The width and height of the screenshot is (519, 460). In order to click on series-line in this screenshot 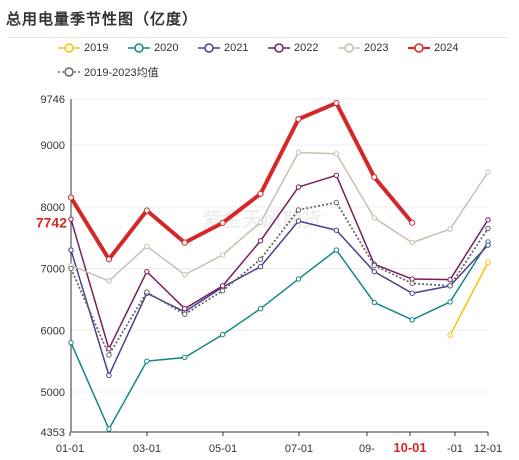, I will do `click(469, 299)`.